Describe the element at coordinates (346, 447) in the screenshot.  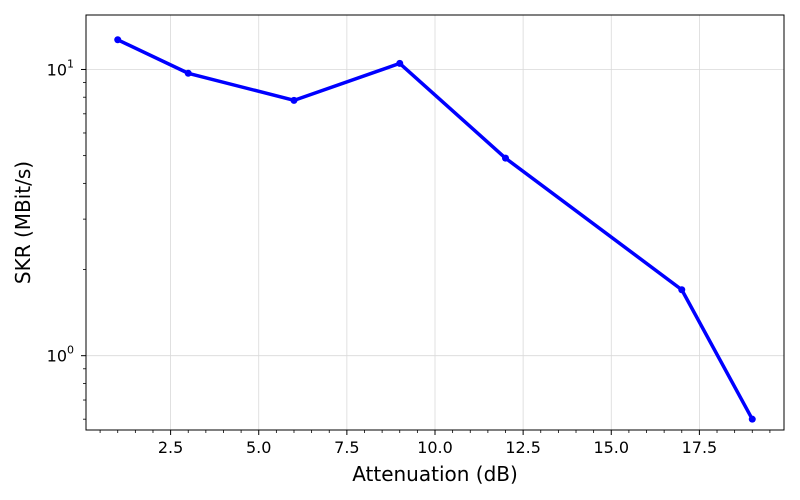
I see `x-tick-label: 7.5` at that location.